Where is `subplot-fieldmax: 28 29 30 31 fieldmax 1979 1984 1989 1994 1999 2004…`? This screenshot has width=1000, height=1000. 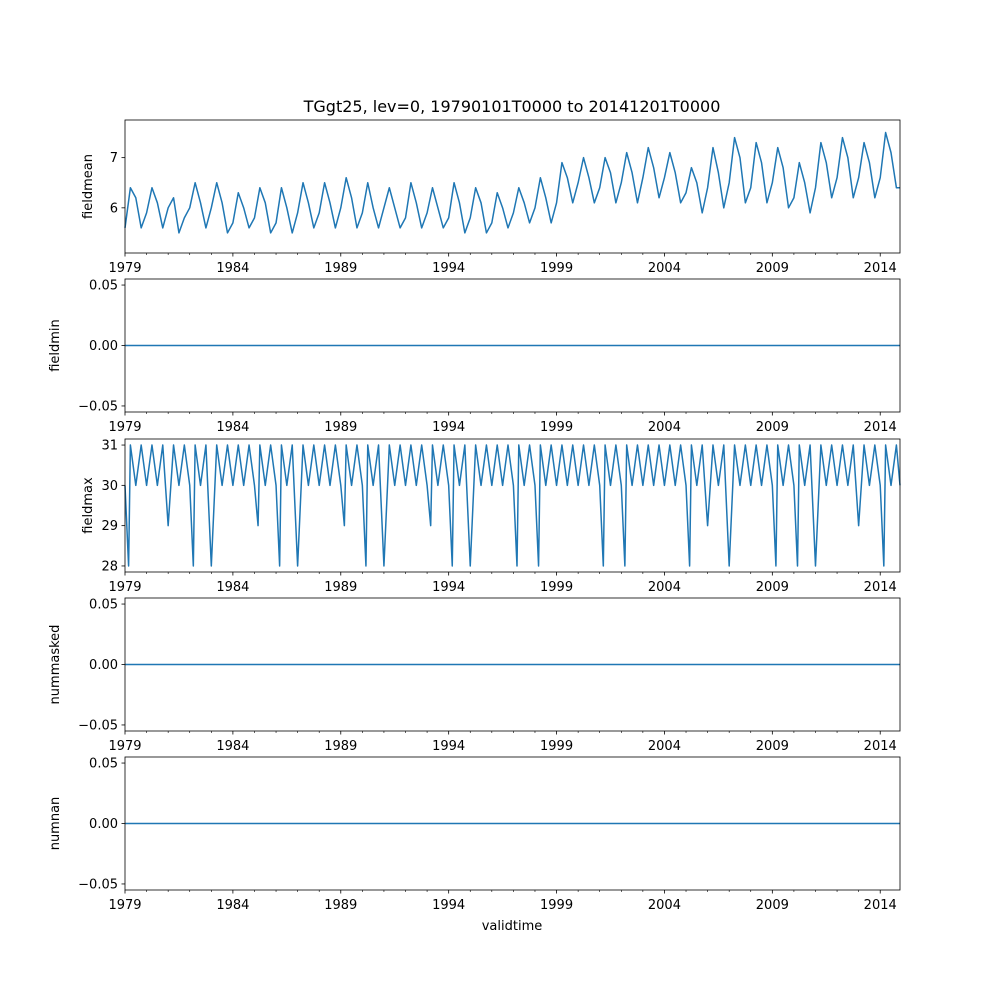 subplot-fieldmax: 28 29 30 31 fieldmax 1979 1984 1989 1994 1999 2004… is located at coordinates (491, 516).